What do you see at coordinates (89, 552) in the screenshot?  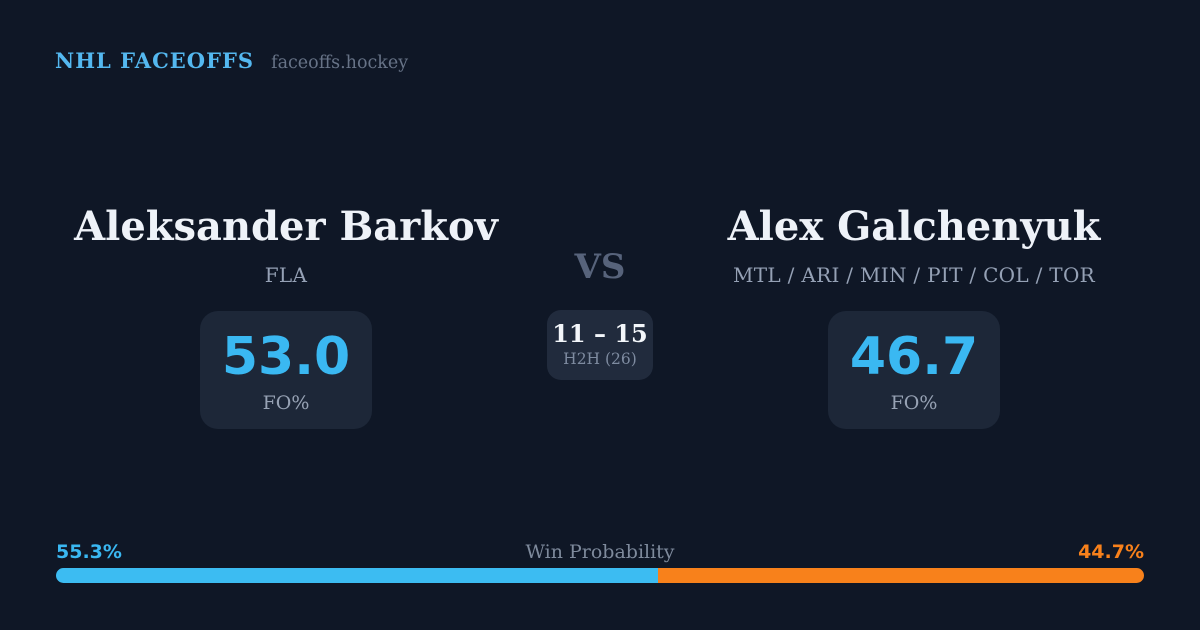 I see `win-probability-left-pct: 55.3%` at bounding box center [89, 552].